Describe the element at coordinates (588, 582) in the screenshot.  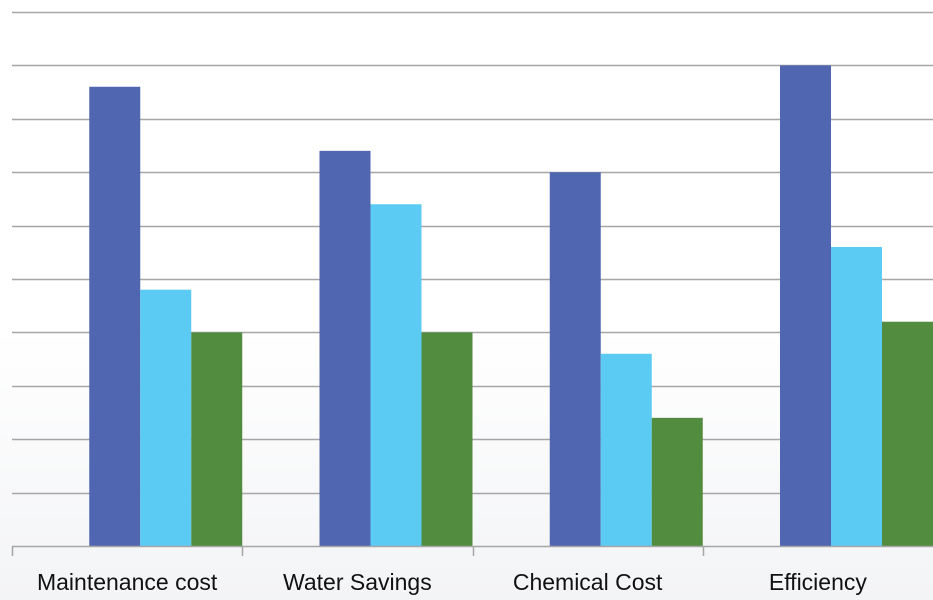
I see `x-tick-label: Chemical Cost` at that location.